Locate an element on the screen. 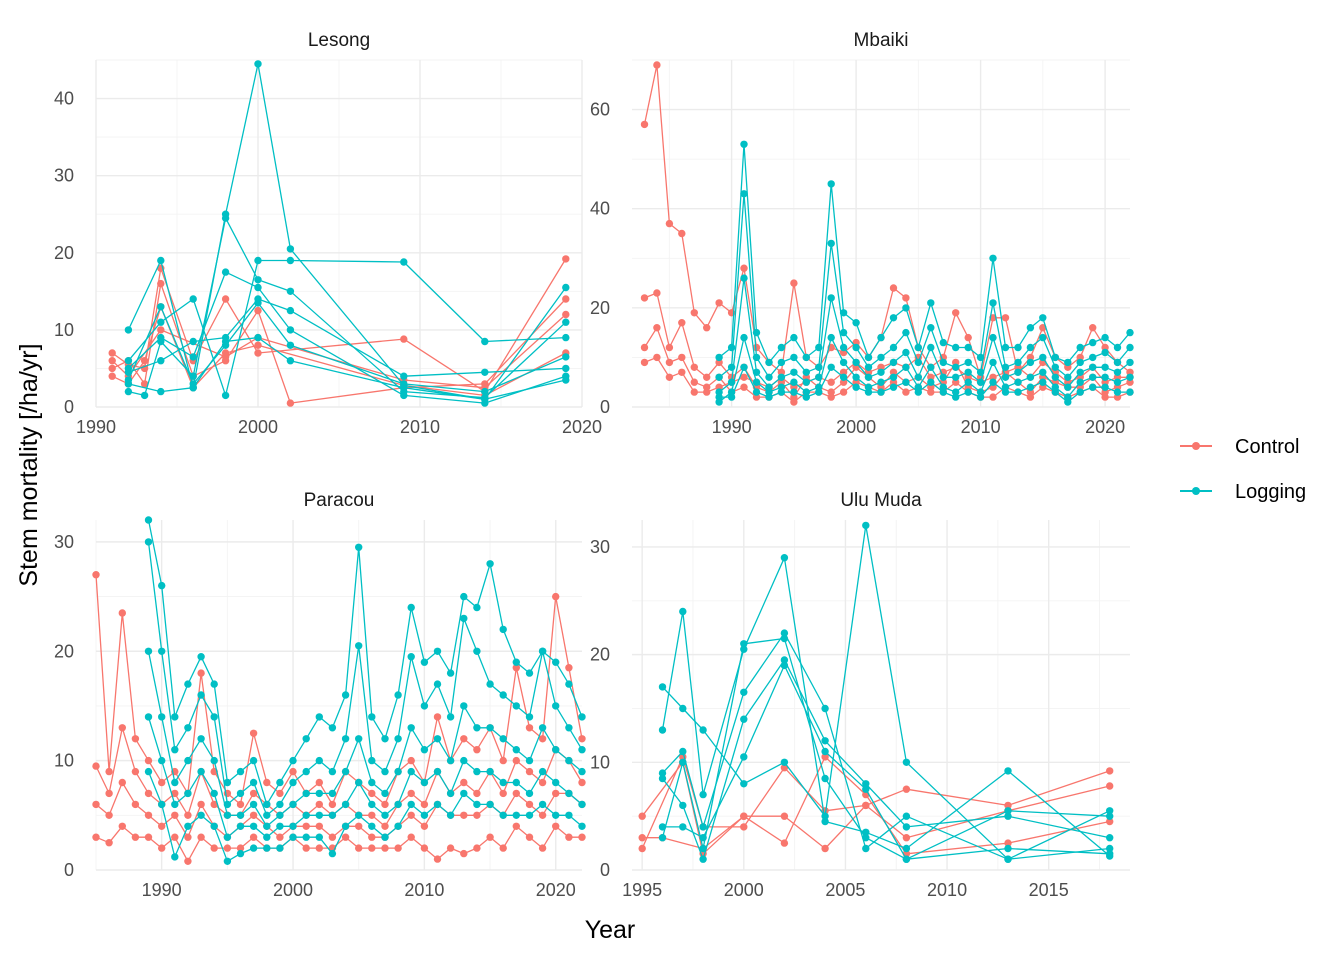  y-tick-label: 60 is located at coordinates (600, 110).